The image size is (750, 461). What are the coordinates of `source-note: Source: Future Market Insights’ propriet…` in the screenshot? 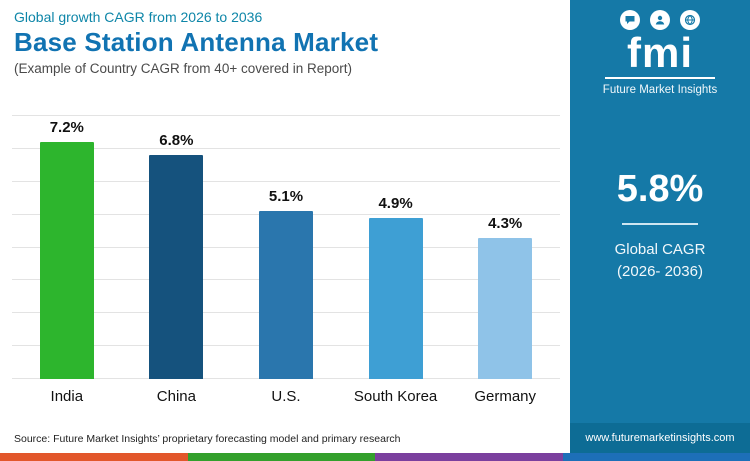 It's located at (207, 439).